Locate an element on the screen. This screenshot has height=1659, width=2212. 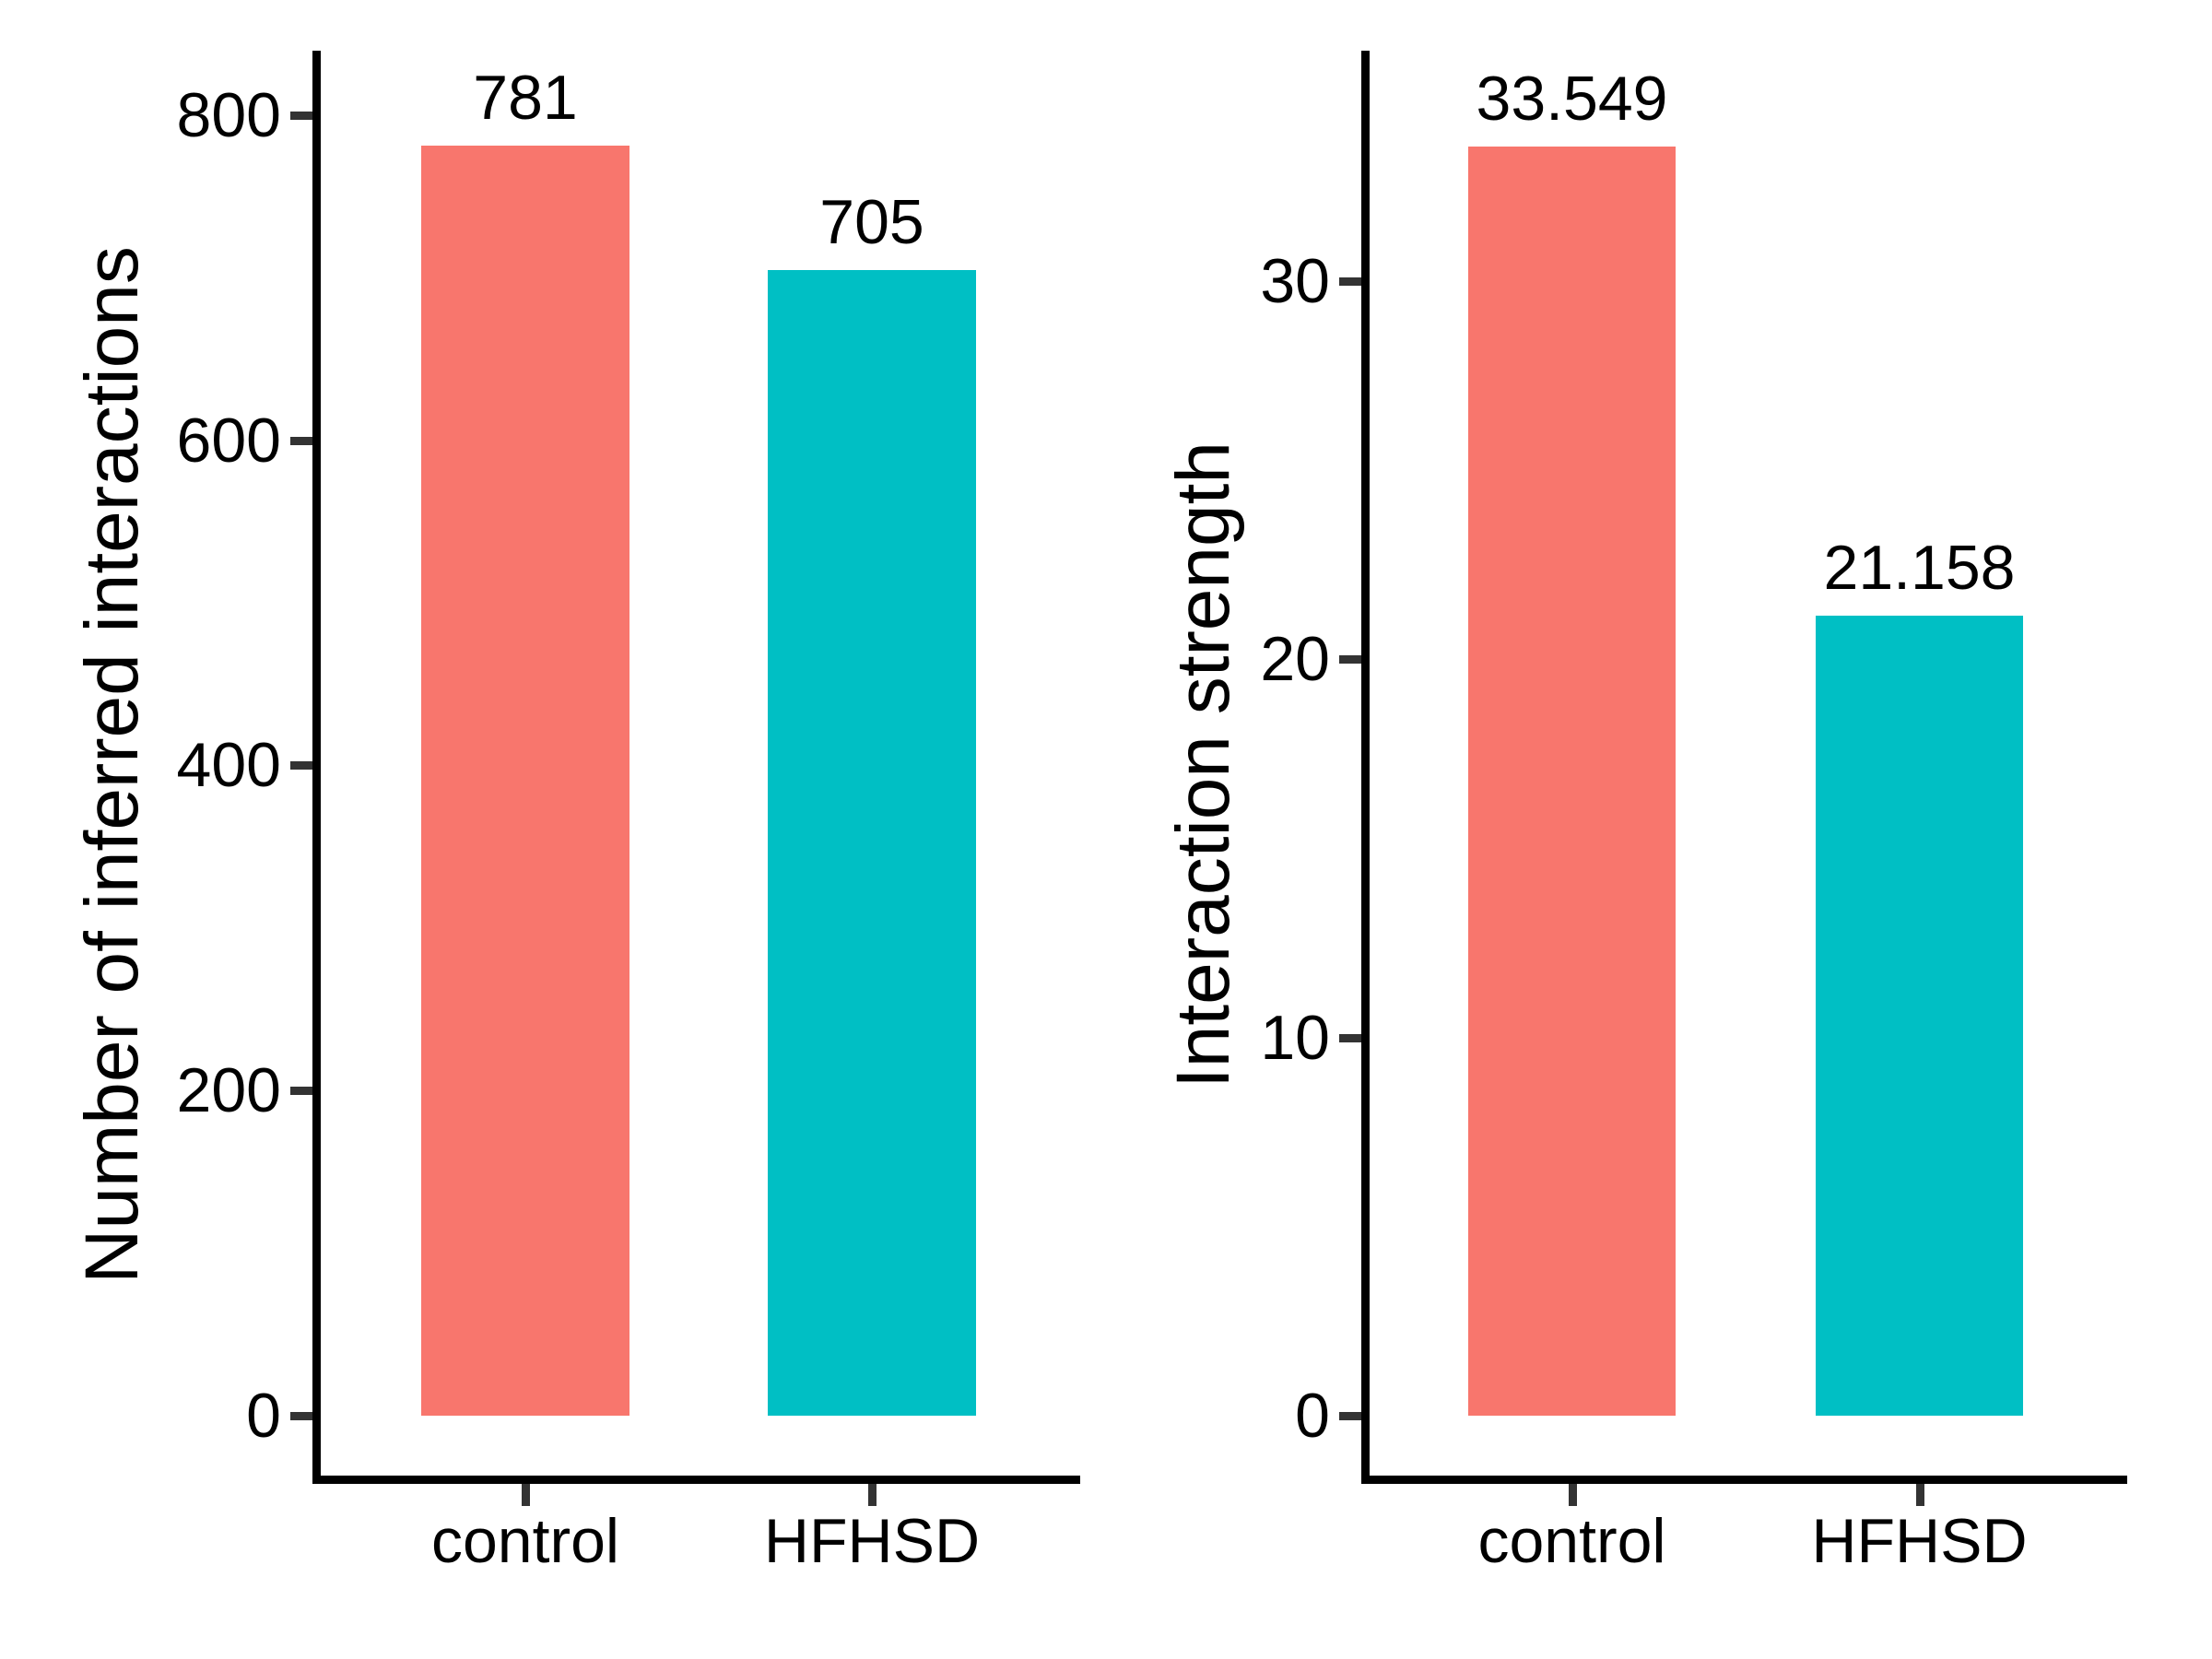
bar-value-label: 21.158 is located at coordinates (1919, 567).